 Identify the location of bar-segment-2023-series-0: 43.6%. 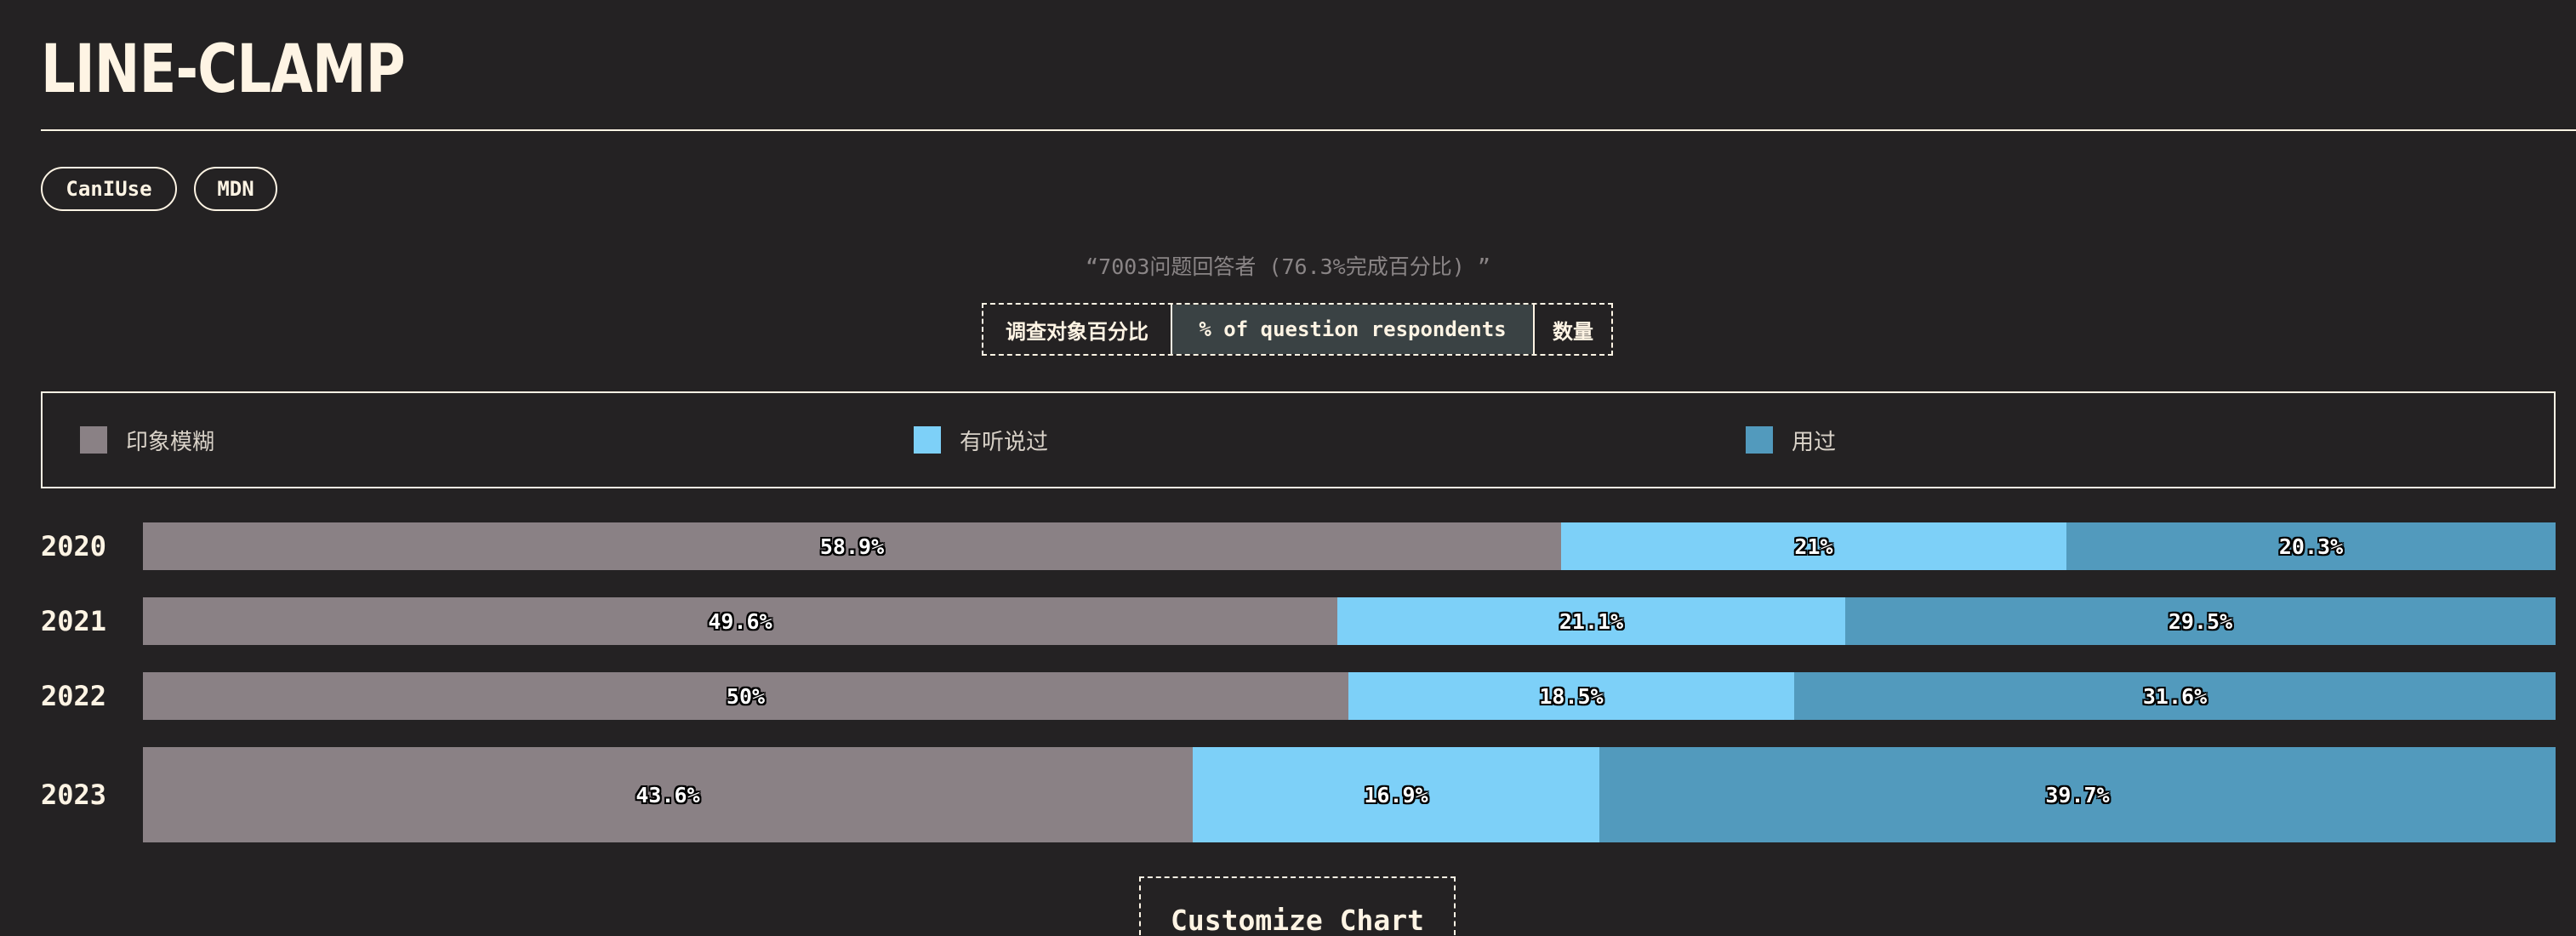
(668, 795).